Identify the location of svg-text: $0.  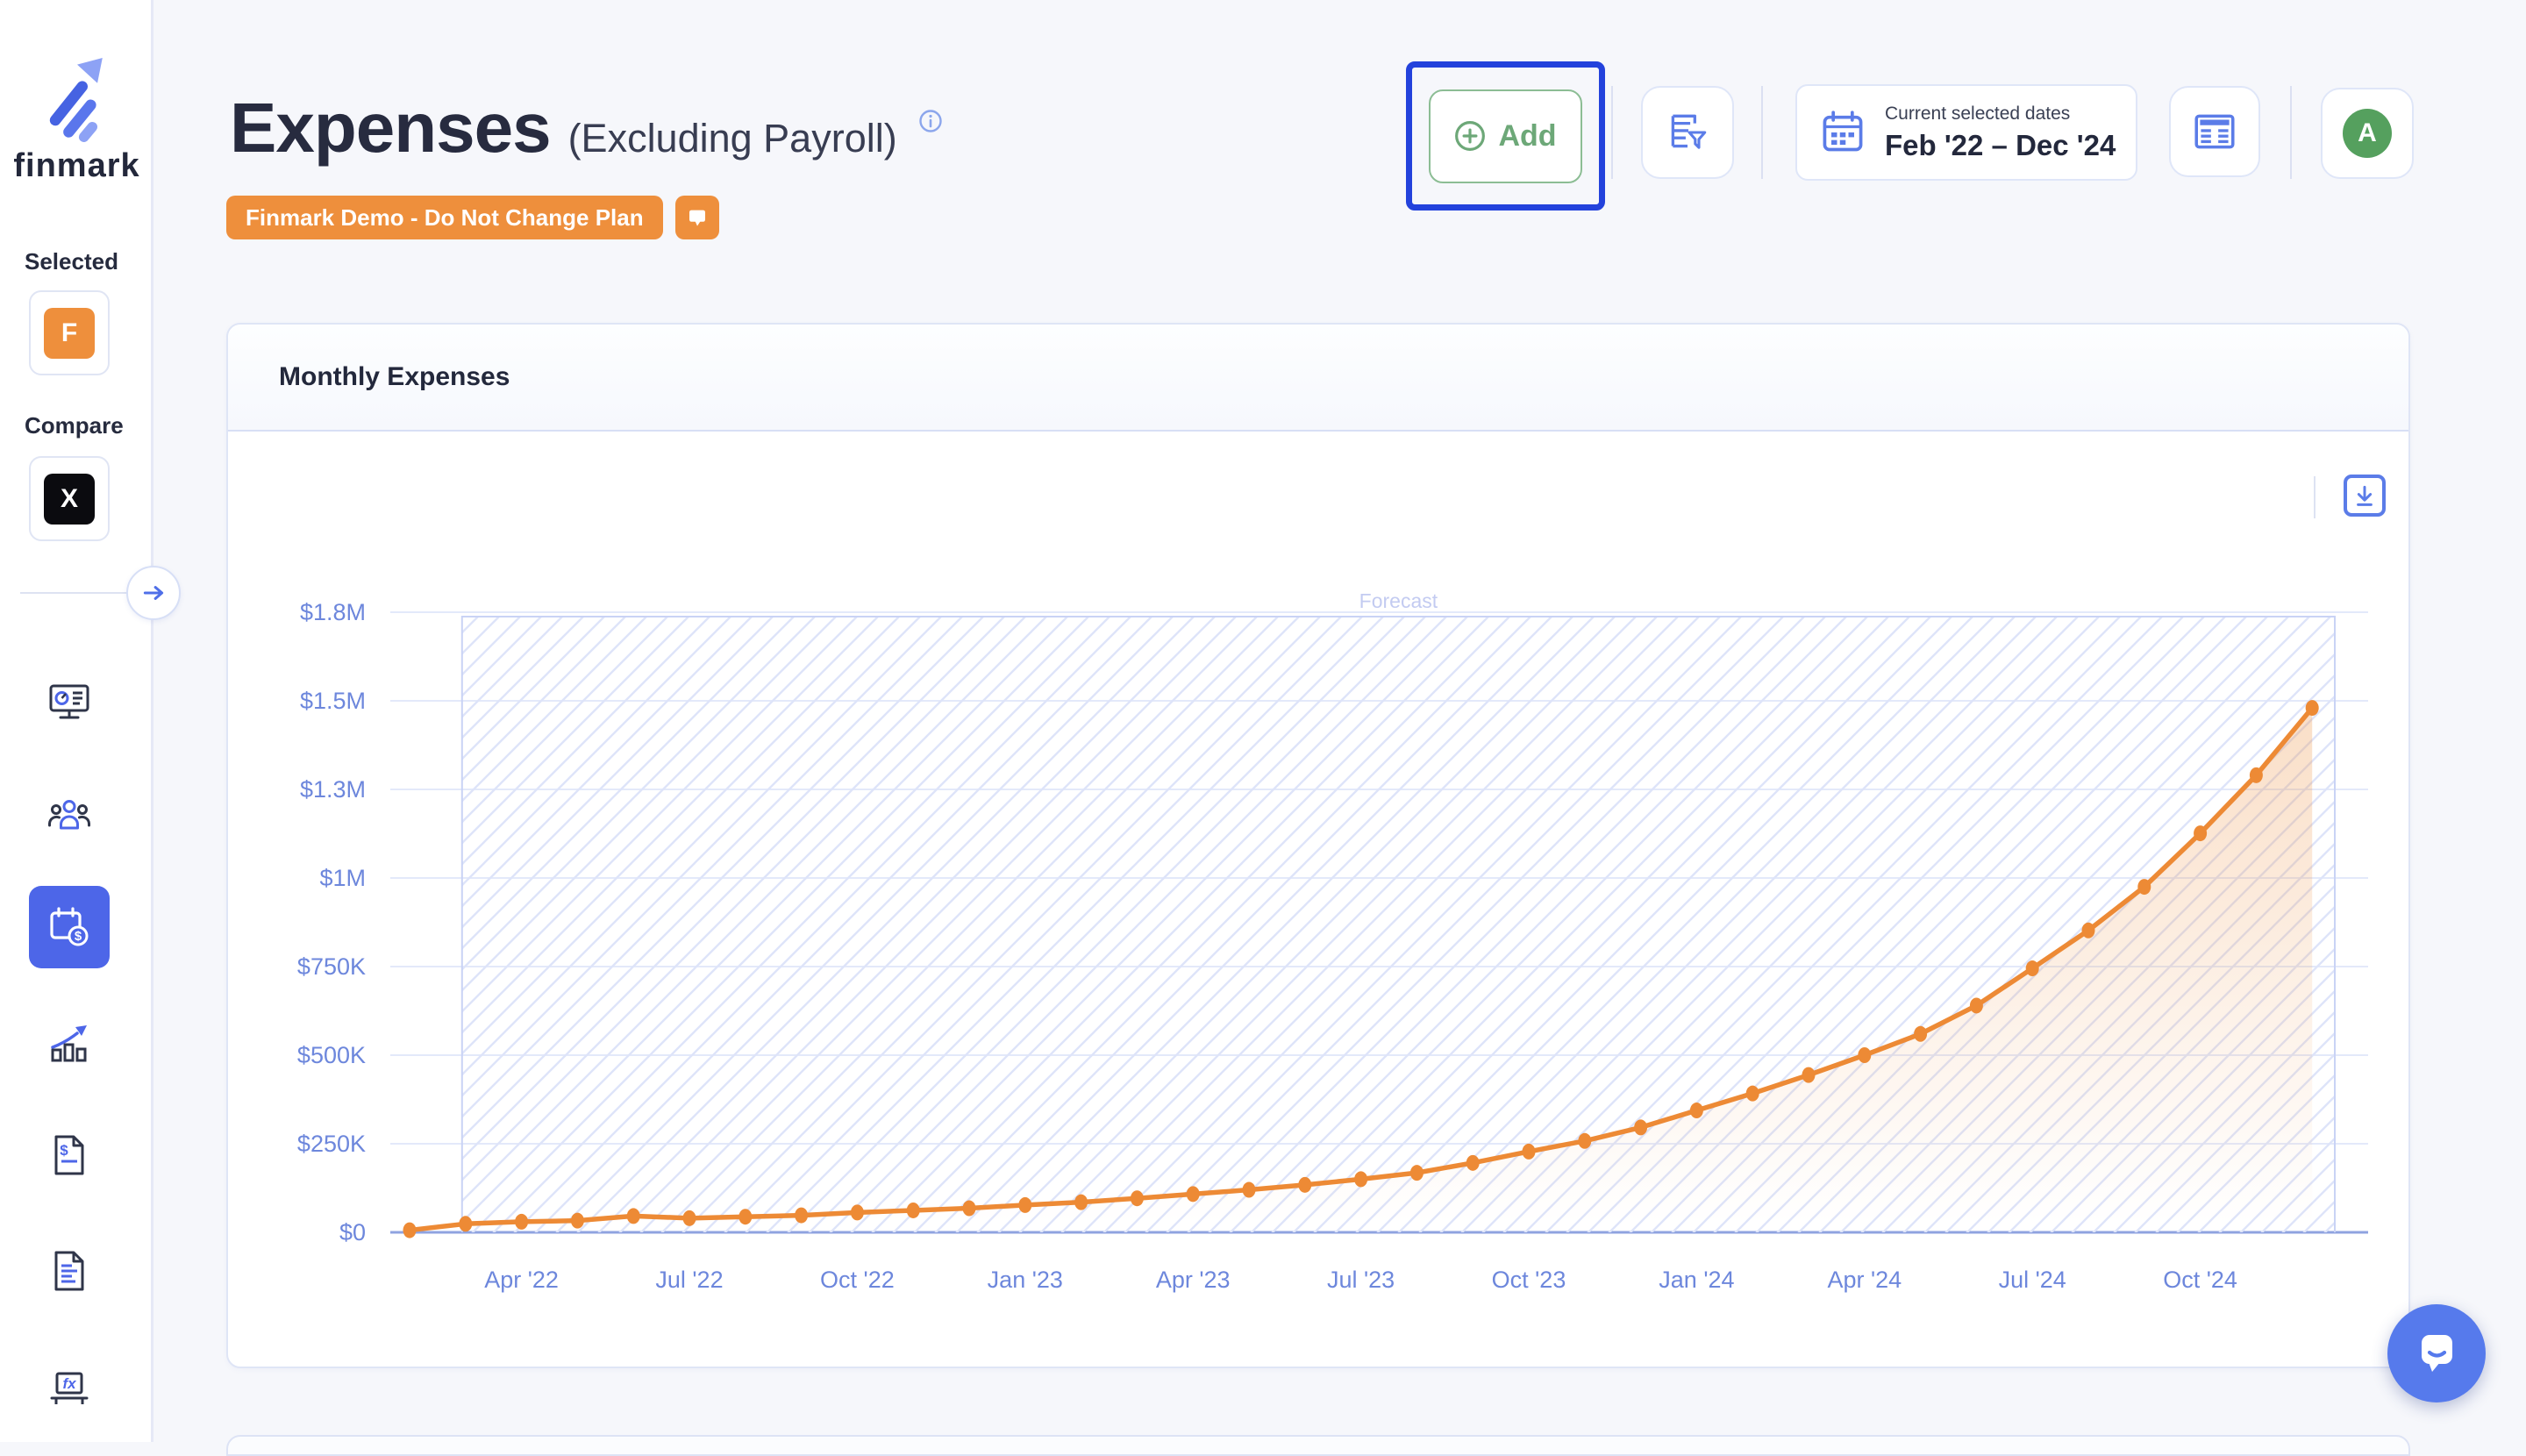
(352, 1232).